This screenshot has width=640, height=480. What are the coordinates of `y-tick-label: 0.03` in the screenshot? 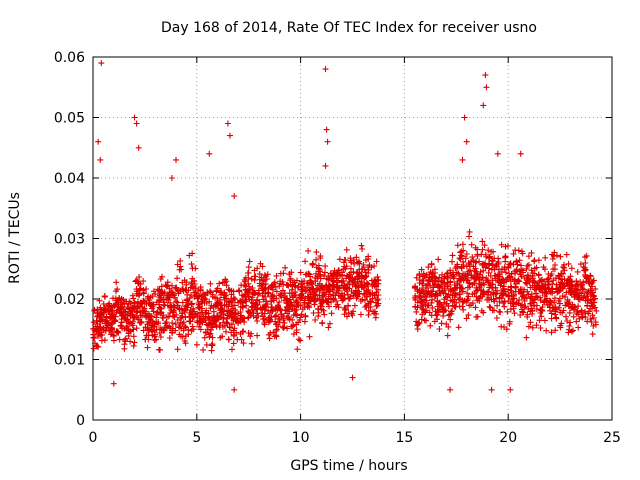 It's located at (69, 240).